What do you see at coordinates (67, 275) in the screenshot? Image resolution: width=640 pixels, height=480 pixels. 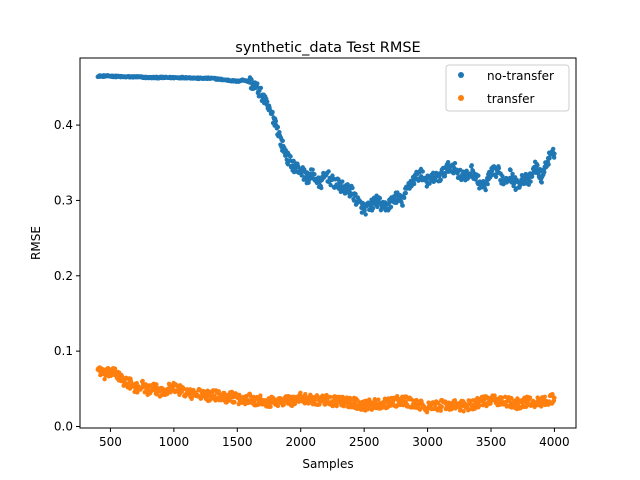 I see `y-axis: 0.0 0.1 0.2 0.3 0.4` at bounding box center [67, 275].